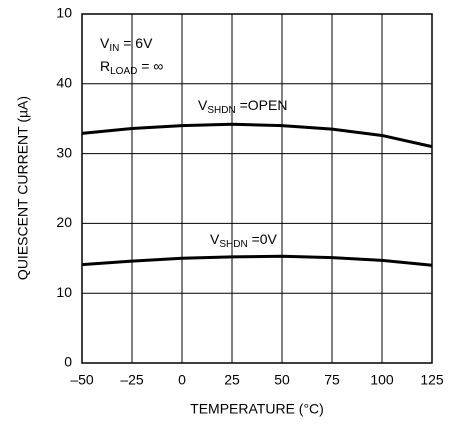 Image resolution: width=460 pixels, height=425 pixels. What do you see at coordinates (182, 380) in the screenshot?
I see `x-tick-label: 0` at bounding box center [182, 380].